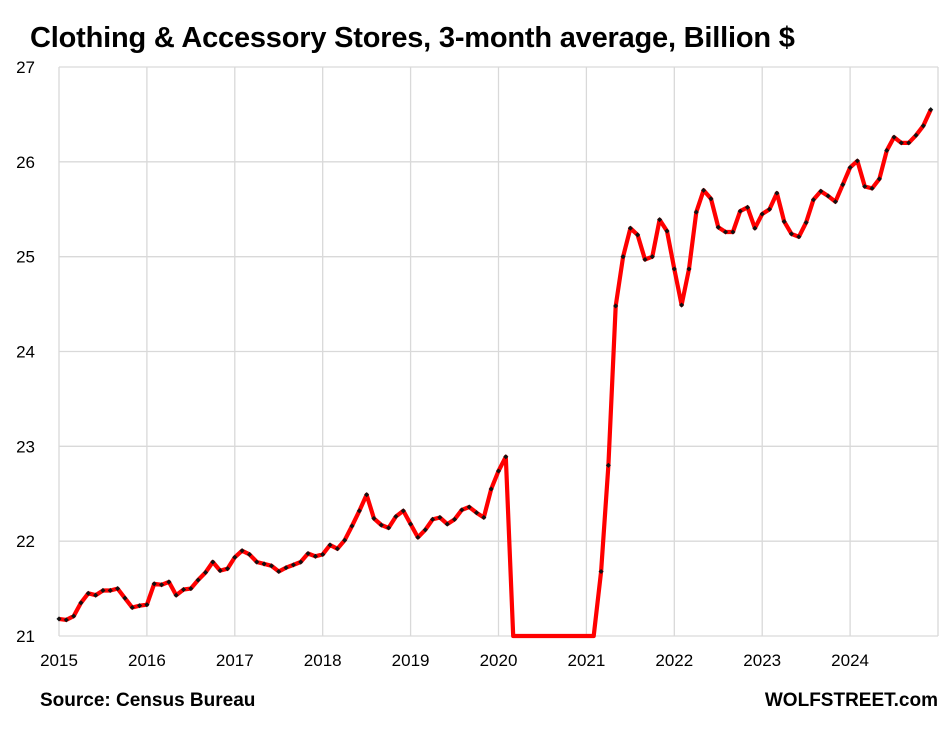  What do you see at coordinates (25, 162) in the screenshot?
I see `y-tick-label: 26` at bounding box center [25, 162].